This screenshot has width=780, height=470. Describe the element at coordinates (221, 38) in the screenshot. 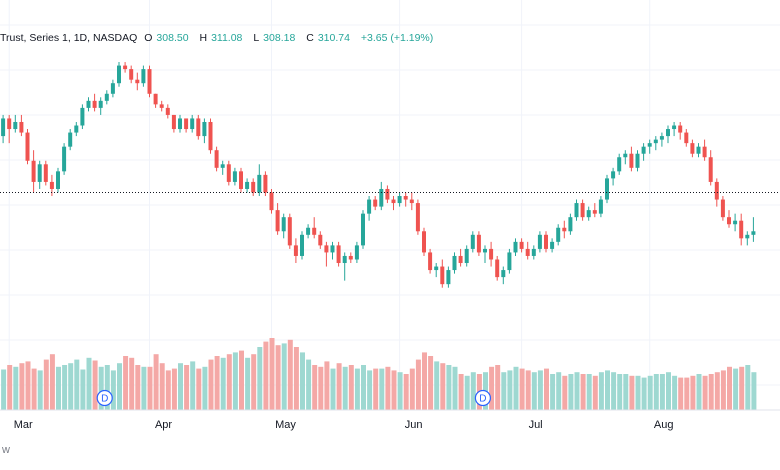

I see `high-value: H 311.08` at that location.